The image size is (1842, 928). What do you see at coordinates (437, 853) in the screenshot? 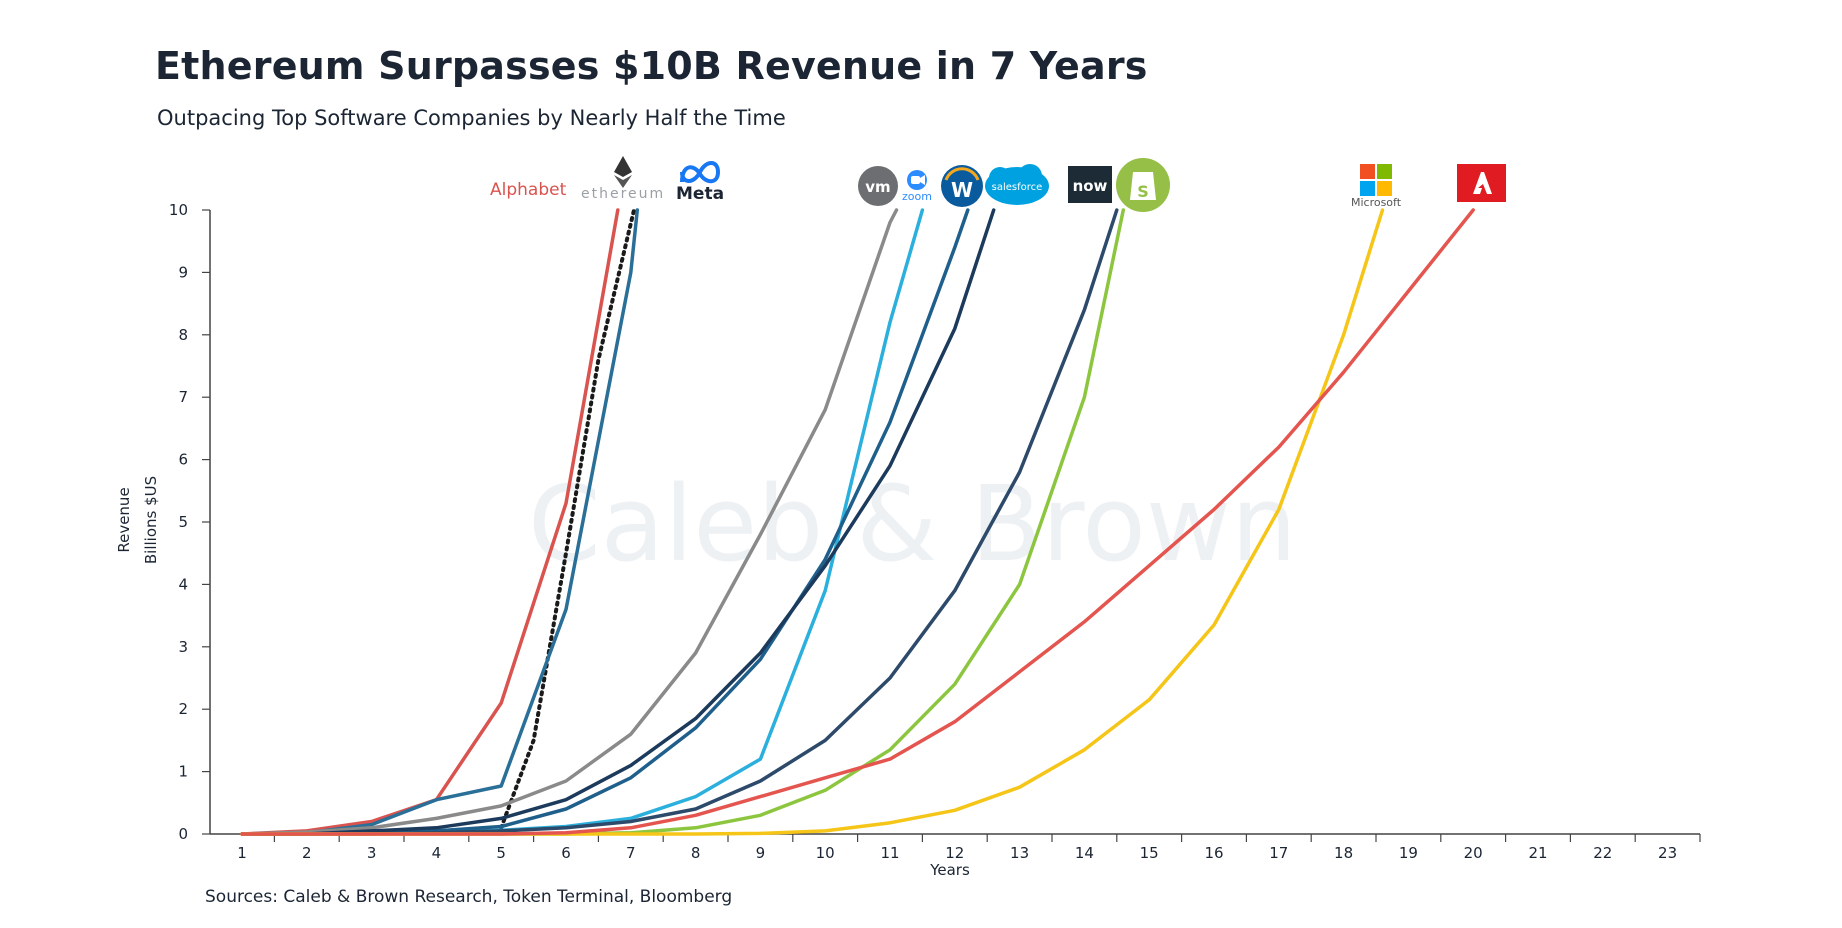
I see `x-tick-label: 4` at bounding box center [437, 853].